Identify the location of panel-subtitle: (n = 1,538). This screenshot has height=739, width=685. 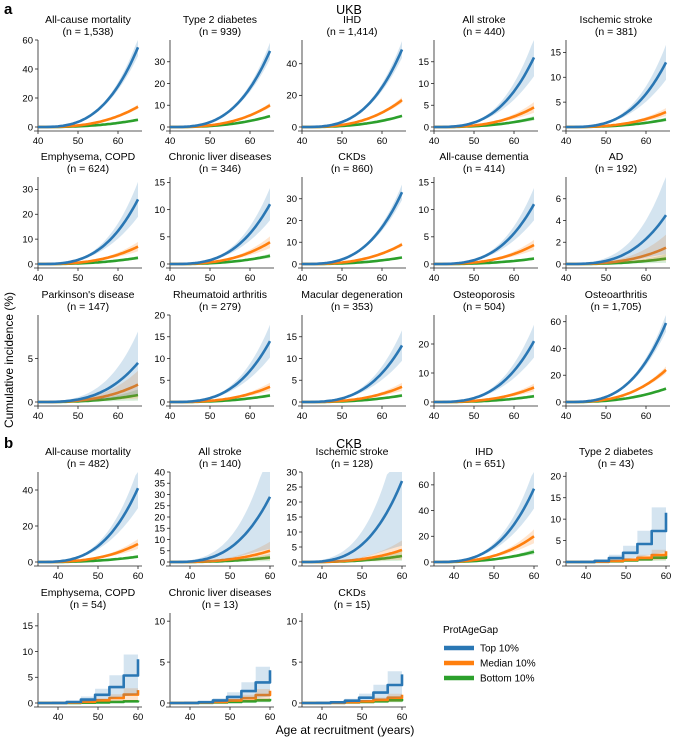
(87, 32).